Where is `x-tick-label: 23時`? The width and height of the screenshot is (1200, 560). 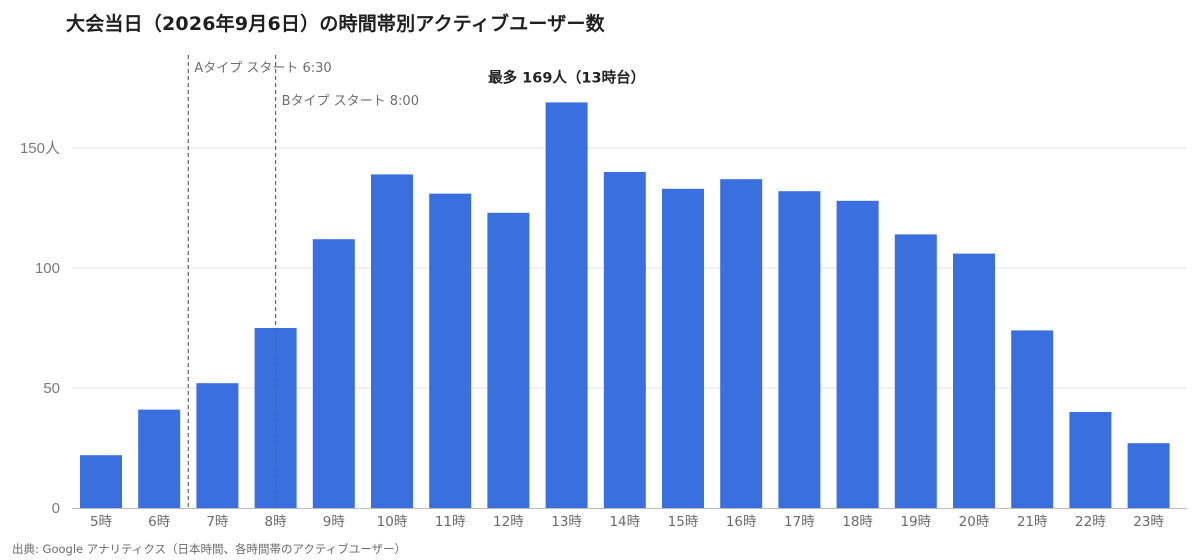
x-tick-label: 23時 is located at coordinates (1148, 522).